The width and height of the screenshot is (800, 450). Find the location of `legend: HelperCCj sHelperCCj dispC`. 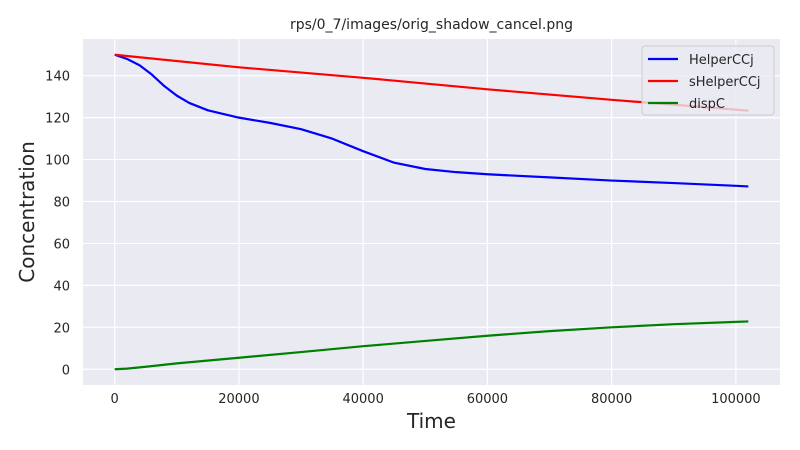

legend: HelperCCj sHelperCCj dispC is located at coordinates (708, 80).